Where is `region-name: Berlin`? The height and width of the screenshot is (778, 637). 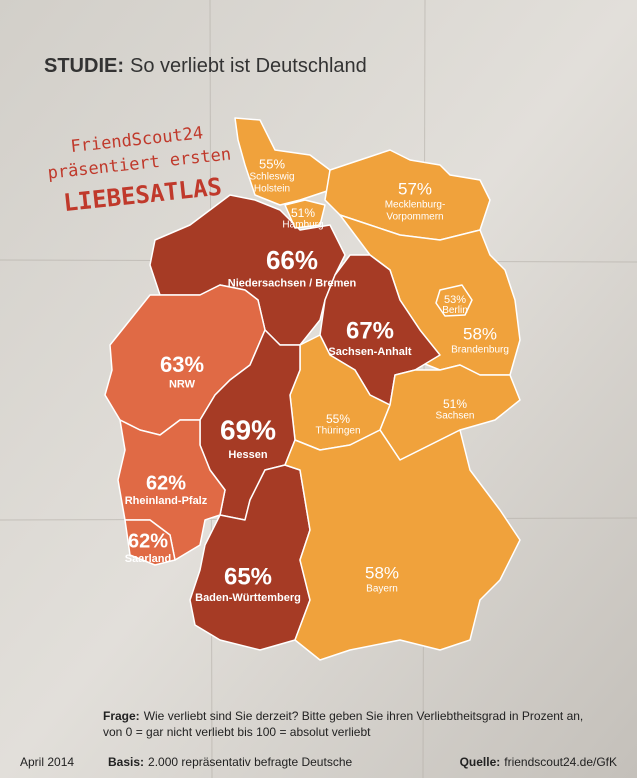
region-name: Berlin is located at coordinates (455, 310).